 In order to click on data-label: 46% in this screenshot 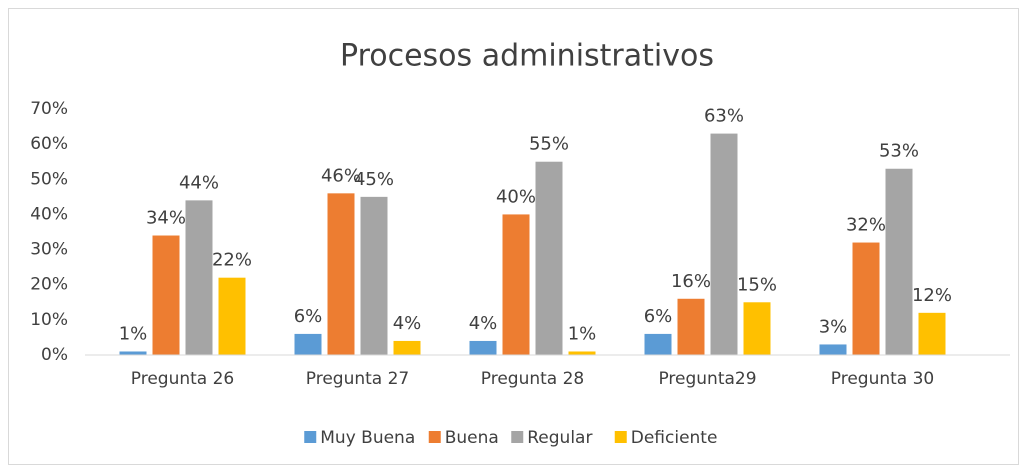, I will do `click(341, 175)`.